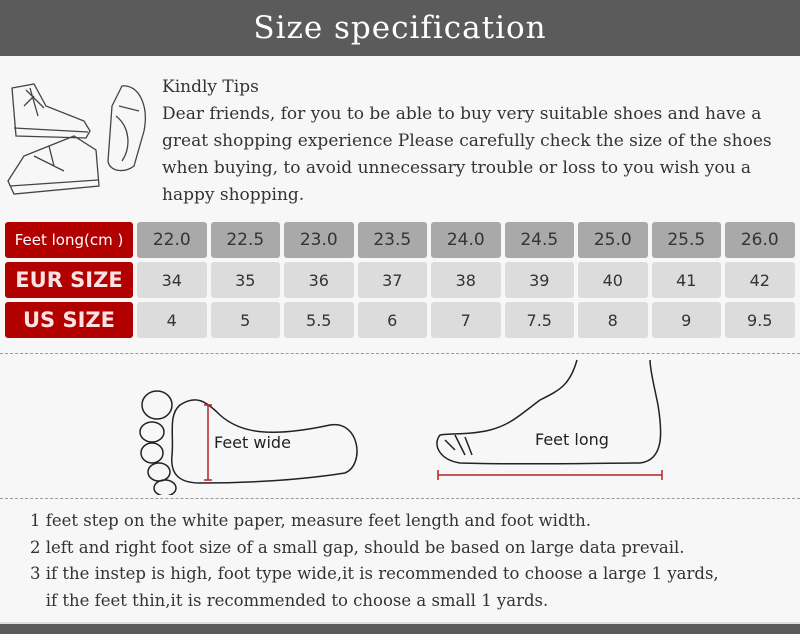 The image size is (800, 634). I want to click on size-cell: 24.5, so click(539, 240).